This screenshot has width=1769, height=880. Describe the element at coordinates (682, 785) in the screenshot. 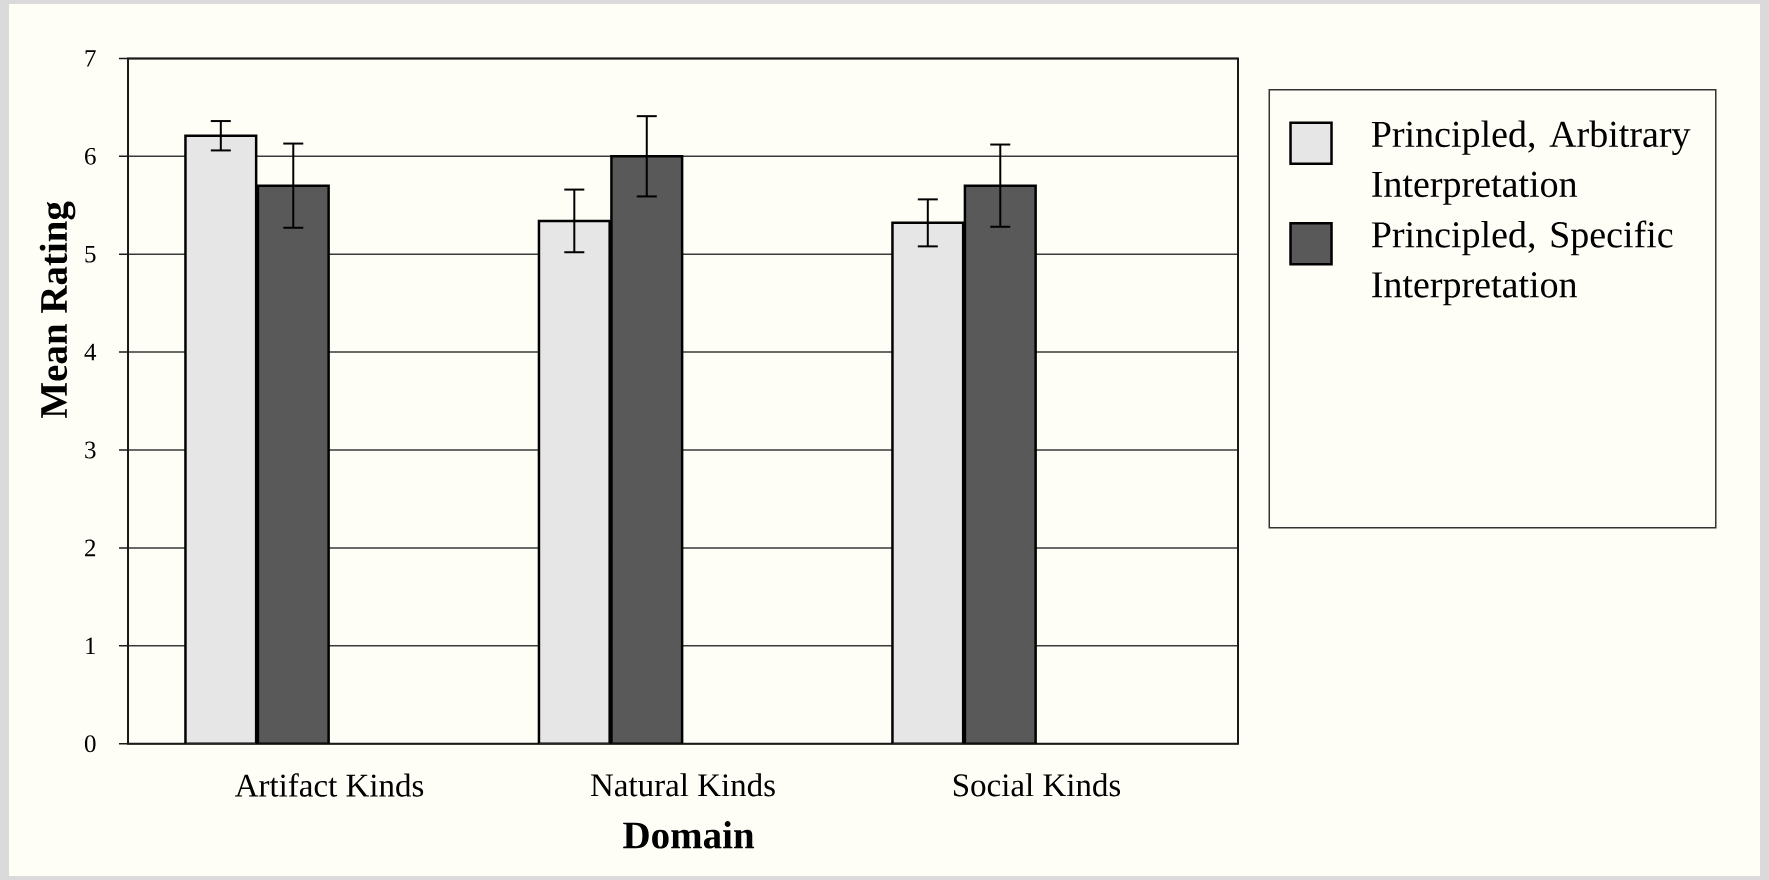

I see `x-tick-label: Natural Kinds` at that location.